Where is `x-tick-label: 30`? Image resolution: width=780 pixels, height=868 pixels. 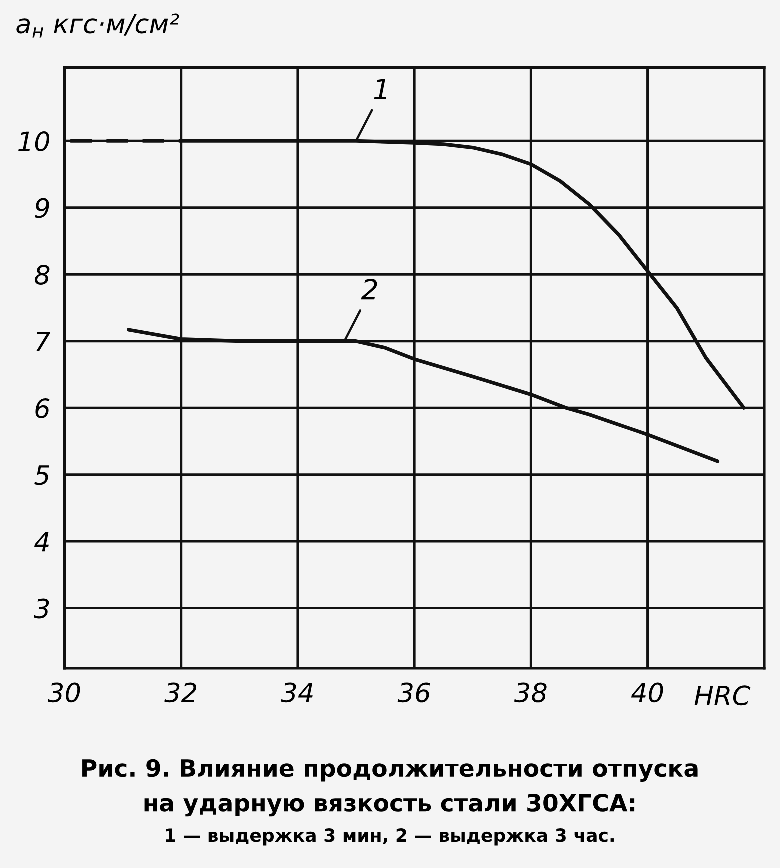
x-tick-label: 30 is located at coordinates (64, 692).